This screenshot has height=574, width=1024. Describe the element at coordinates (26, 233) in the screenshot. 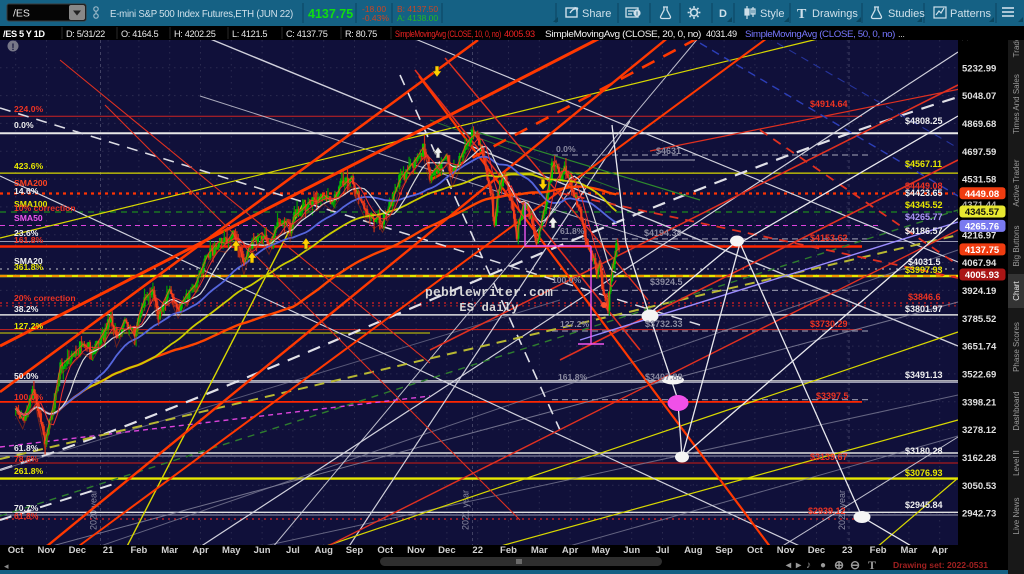

I see `svg-text: 23.6%` at that location.